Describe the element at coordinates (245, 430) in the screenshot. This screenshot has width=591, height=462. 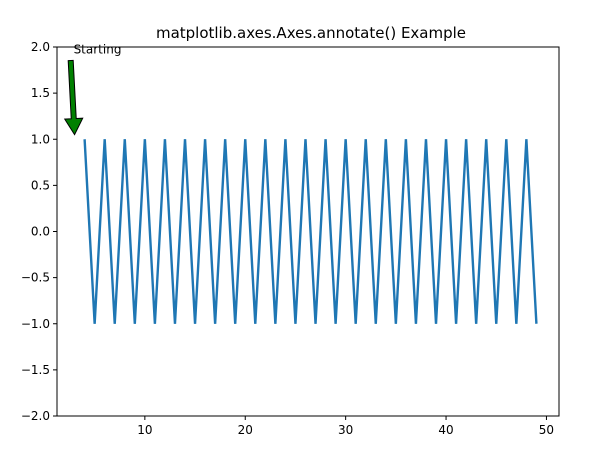
I see `x-tick-label: 20` at that location.